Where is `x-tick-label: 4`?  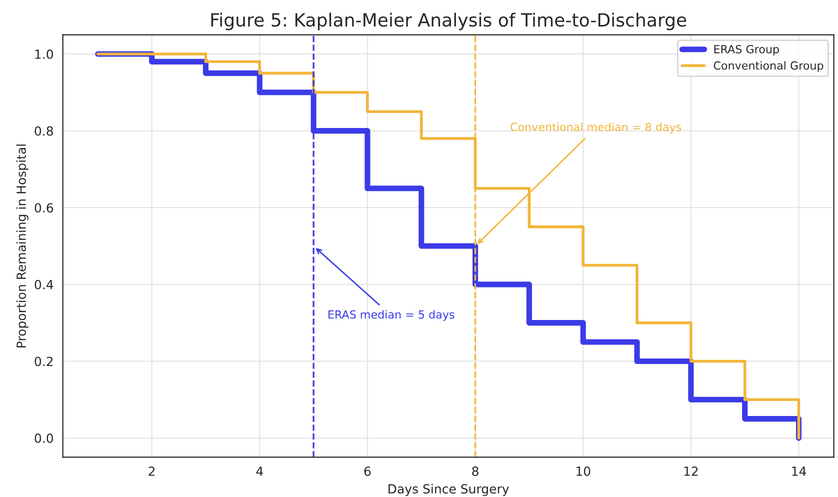
x-tick-label: 4 is located at coordinates (259, 471).